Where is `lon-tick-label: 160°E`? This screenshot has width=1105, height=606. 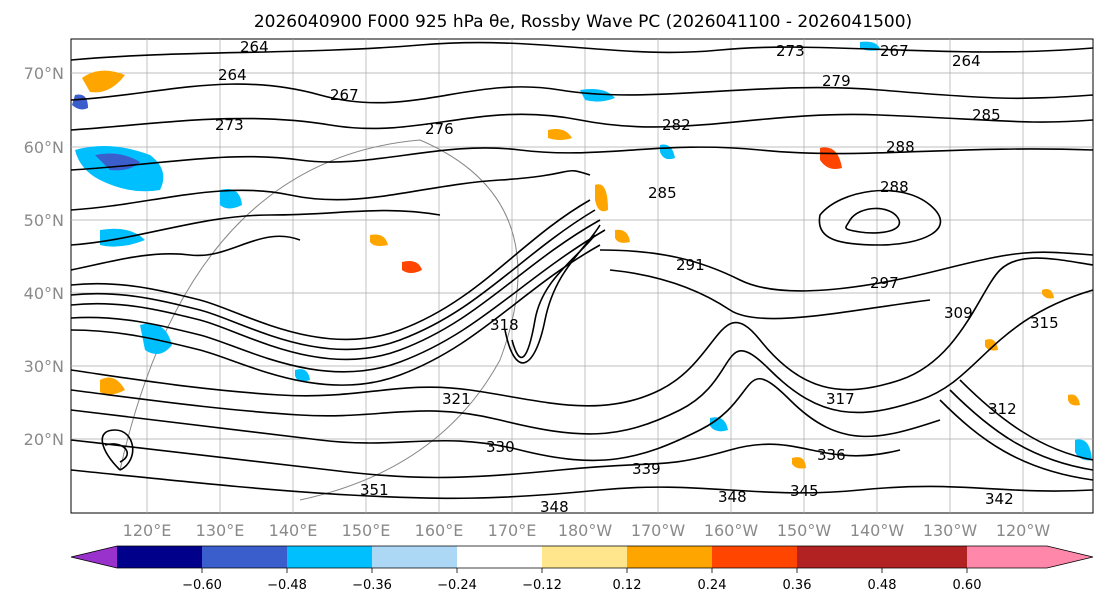 lon-tick-label: 160°E is located at coordinates (439, 530).